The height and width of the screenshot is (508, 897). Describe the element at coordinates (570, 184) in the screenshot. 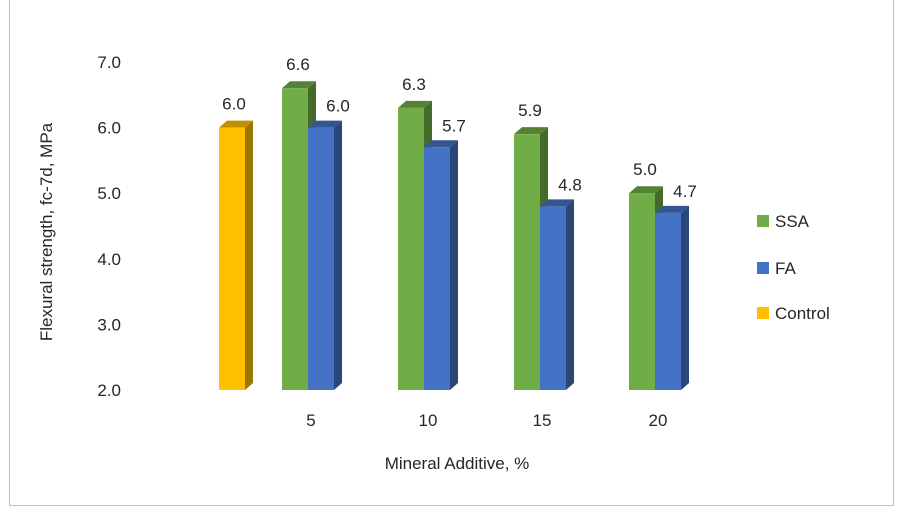

I see `data-label: 4.8` at that location.